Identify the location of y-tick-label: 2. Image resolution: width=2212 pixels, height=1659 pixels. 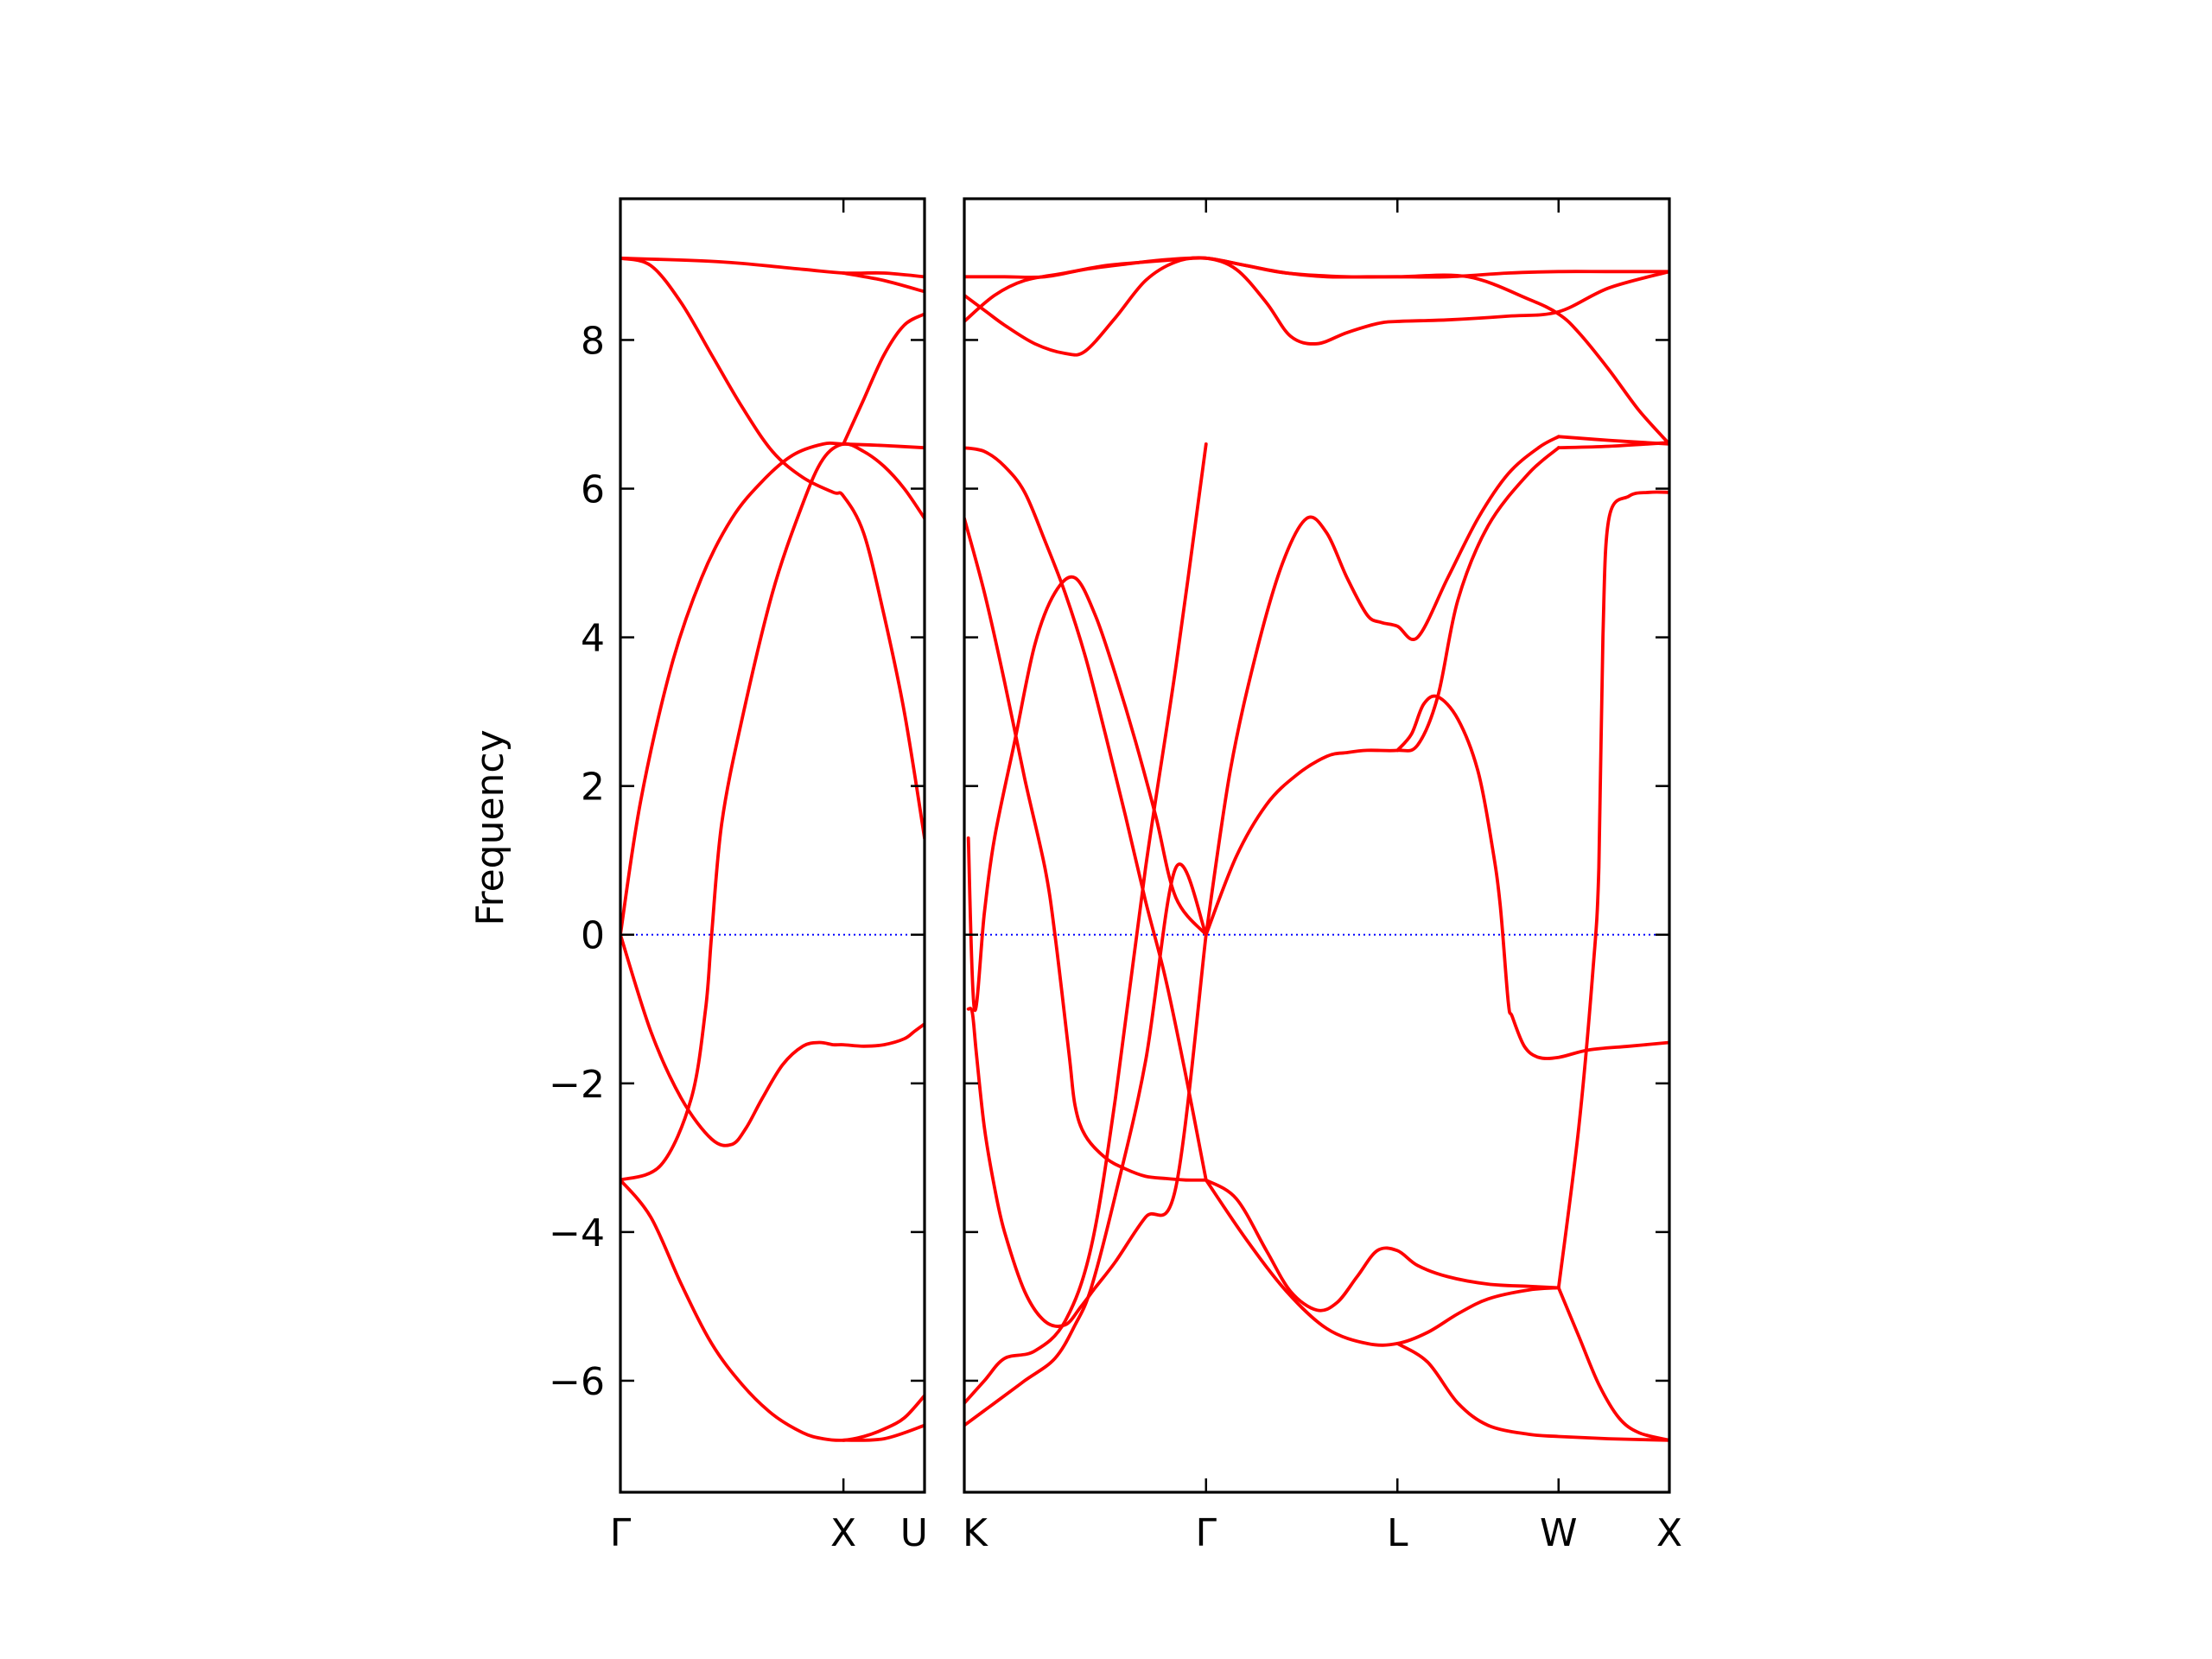
(593, 788).